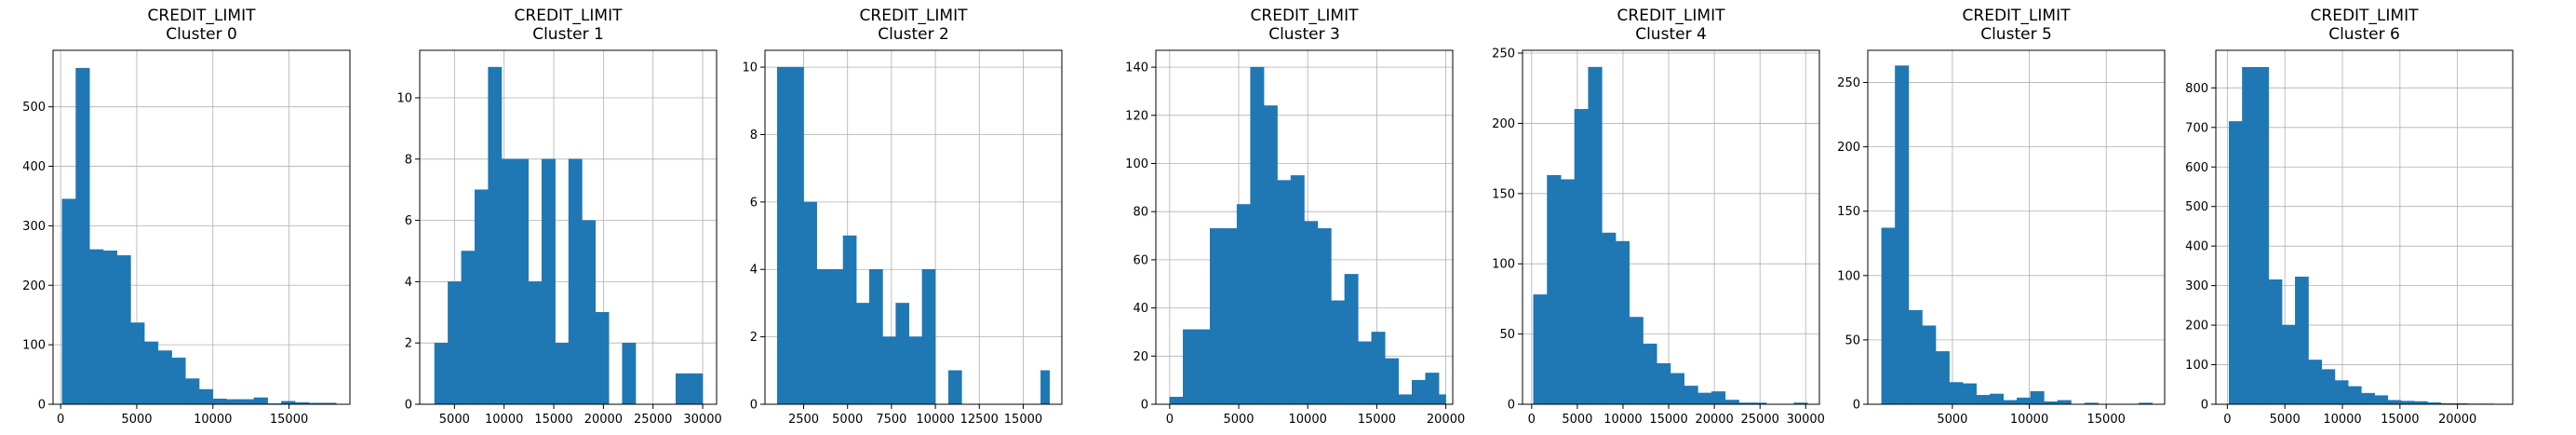 This screenshot has height=435, width=2576. Describe the element at coordinates (1136, 116) in the screenshot. I see `y-tick-label: 120` at that location.